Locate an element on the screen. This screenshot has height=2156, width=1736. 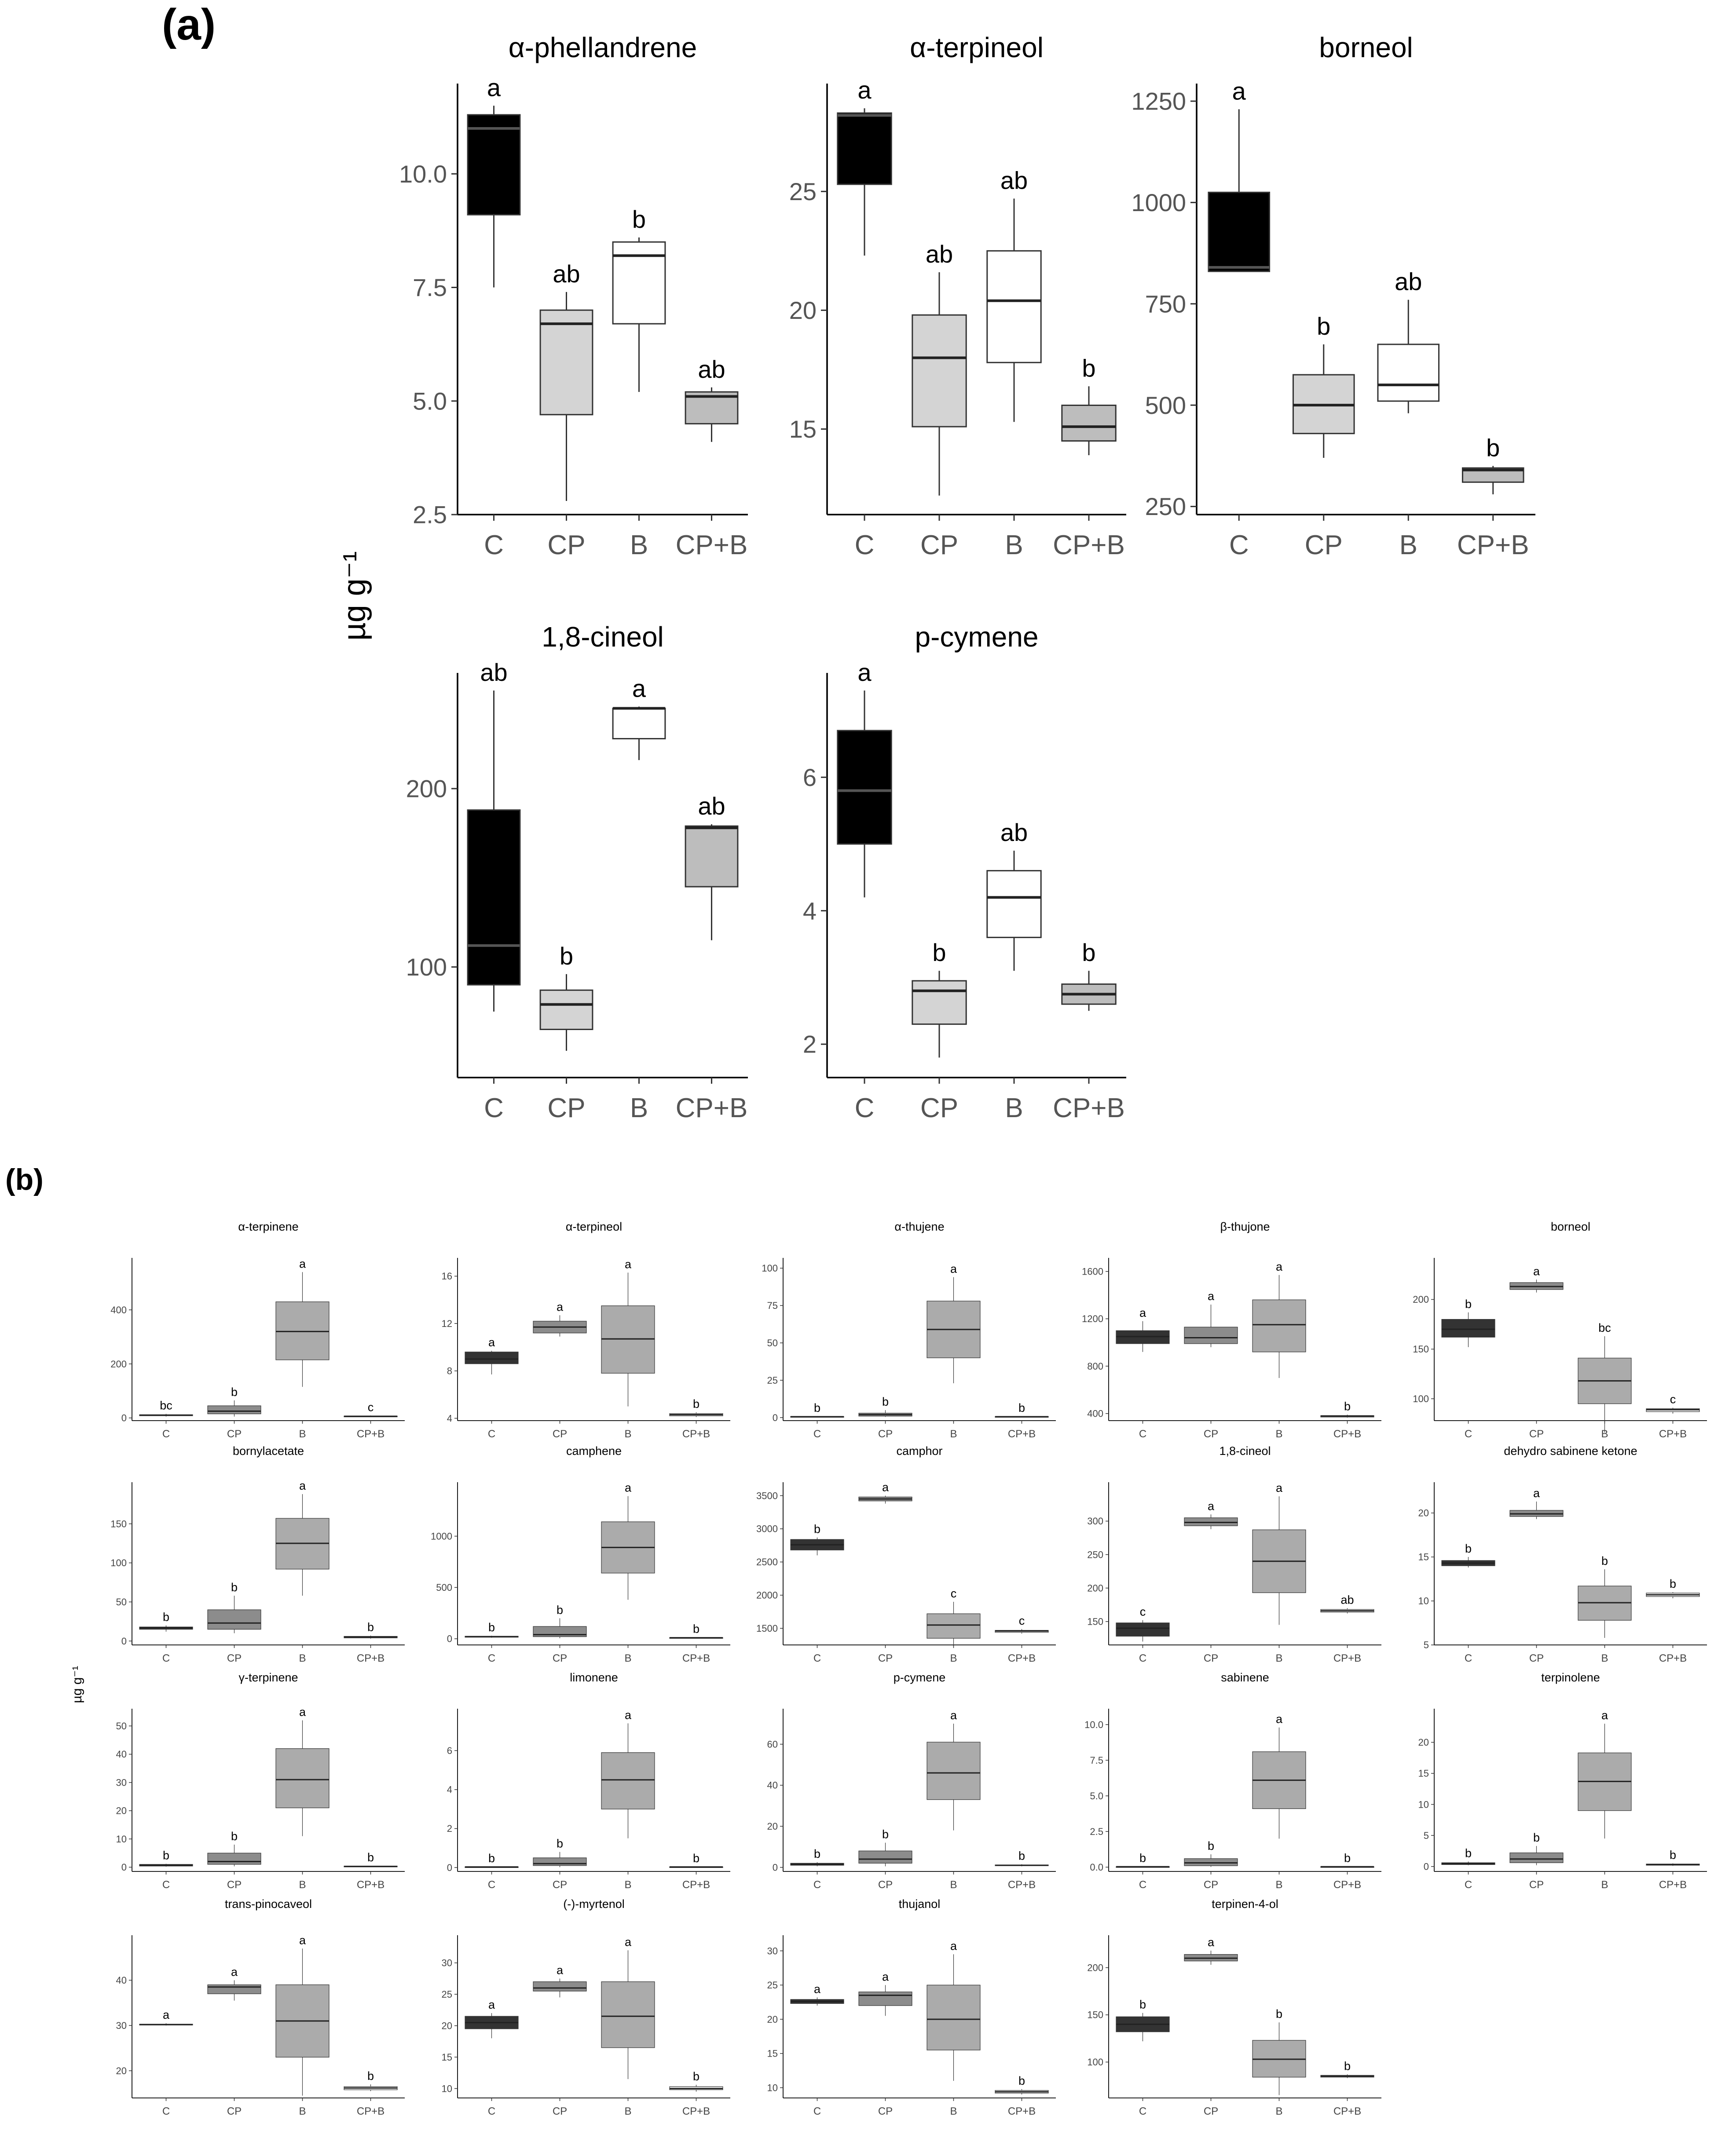
chart-title: α-terpineol is located at coordinates (977, 47).